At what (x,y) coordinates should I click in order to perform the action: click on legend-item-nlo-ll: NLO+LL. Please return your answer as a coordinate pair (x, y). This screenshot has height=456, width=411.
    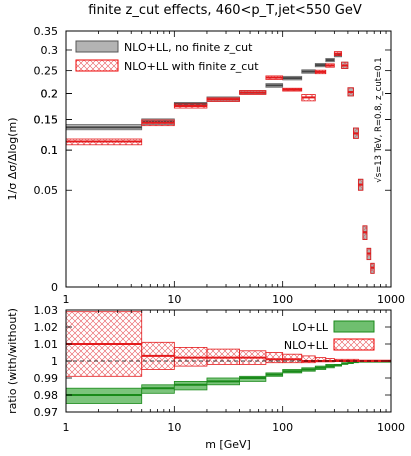
    Looking at the image, I should click on (329, 345).